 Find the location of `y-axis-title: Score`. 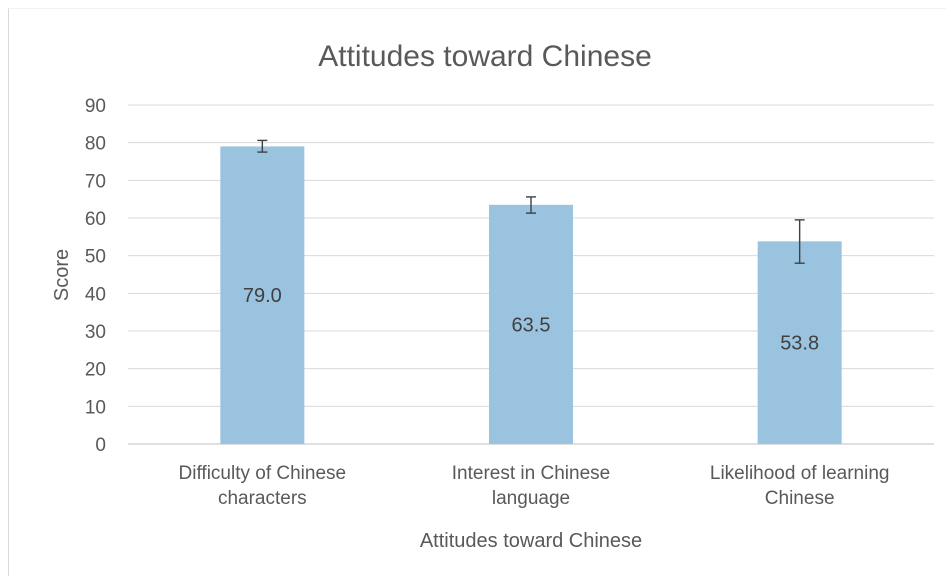

y-axis-title: Score is located at coordinates (62, 275).